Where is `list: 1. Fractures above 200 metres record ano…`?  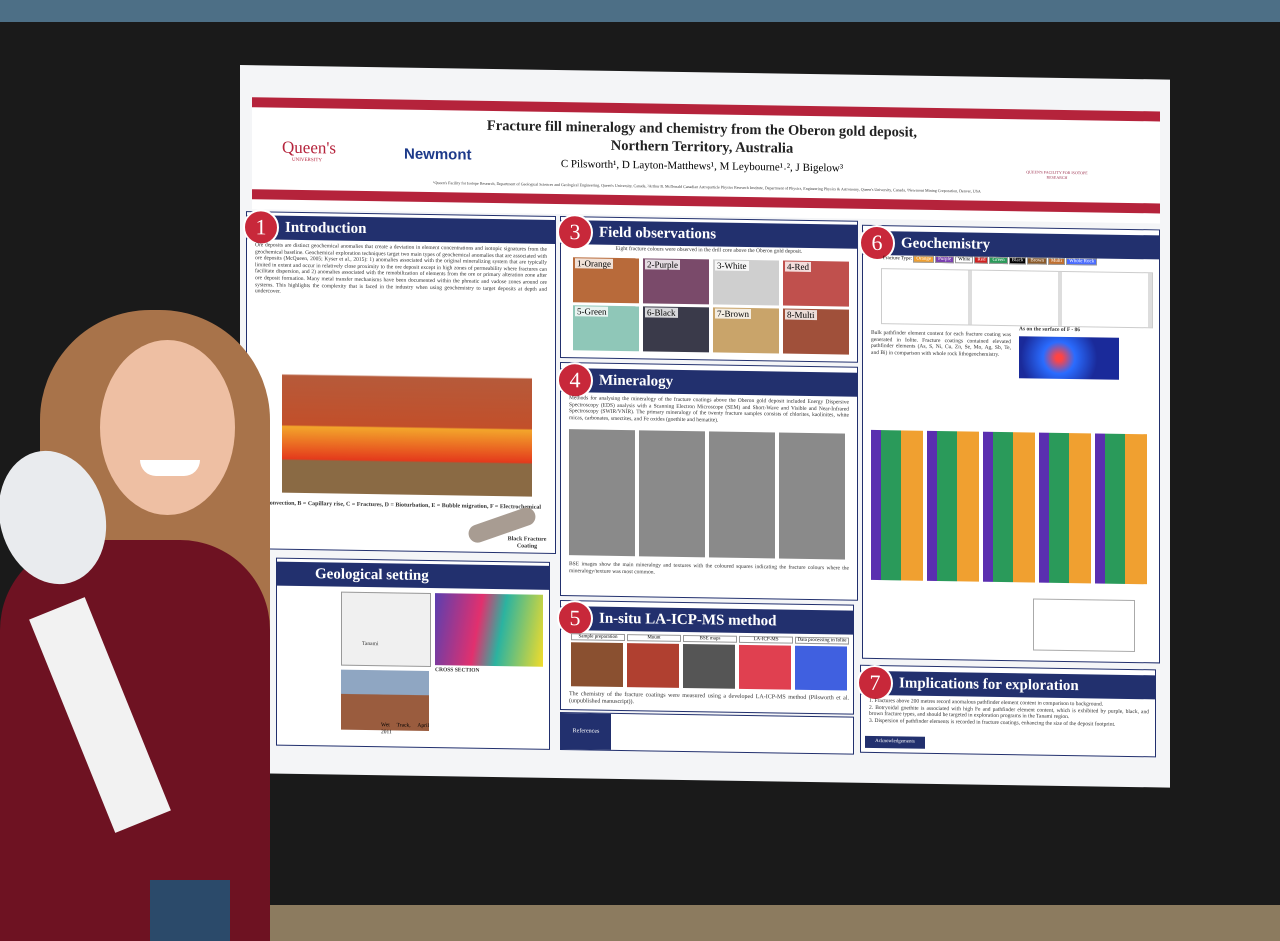
list: 1. Fractures above 200 metres record ano… is located at coordinates (1009, 713).